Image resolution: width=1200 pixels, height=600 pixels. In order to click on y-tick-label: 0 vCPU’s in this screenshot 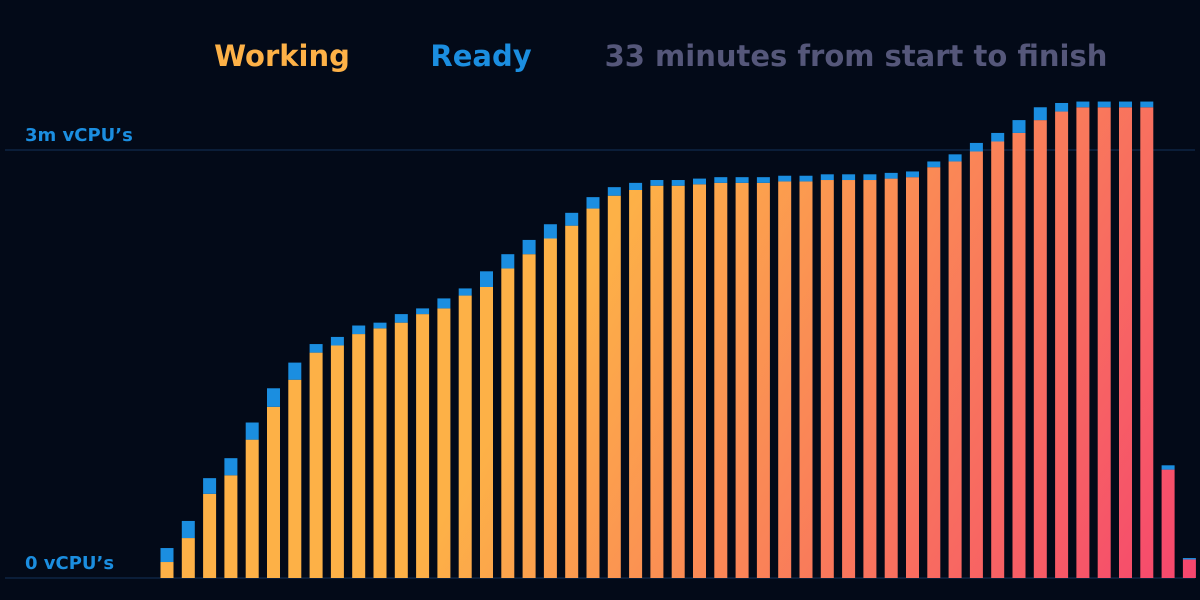, I will do `click(69, 563)`.